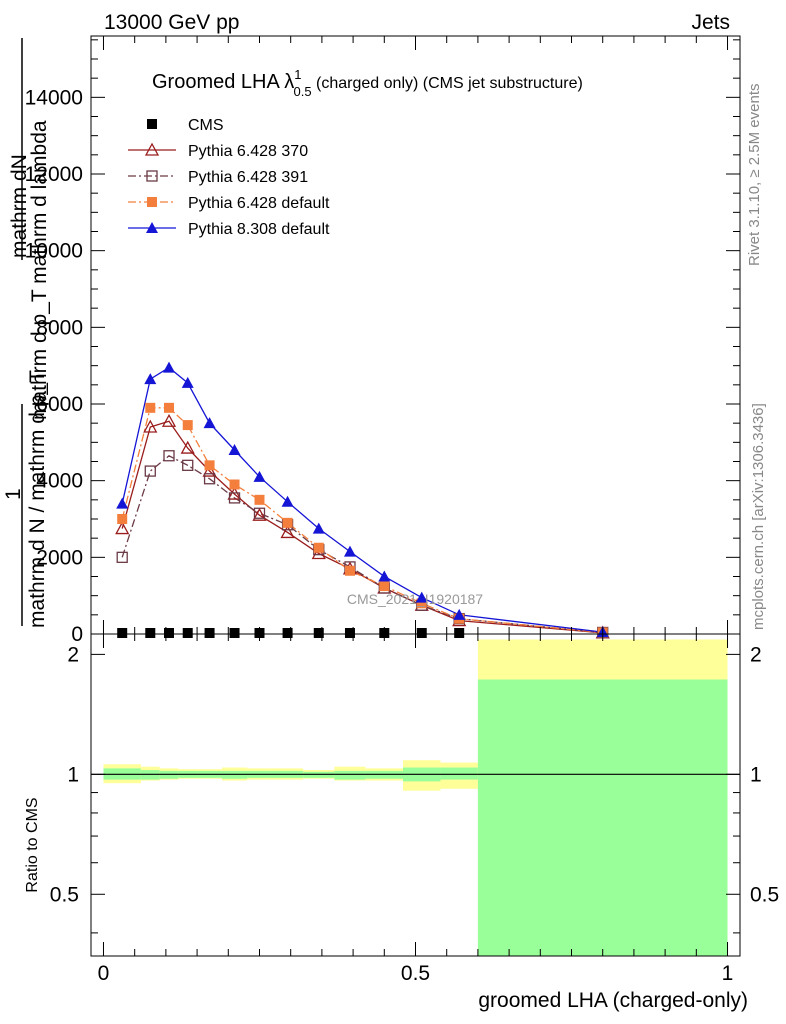 Image resolution: width=786 pixels, height=1024 pixels. Describe the element at coordinates (248, 151) in the screenshot. I see `legend-label-1: Pythia 6.428 370` at that location.